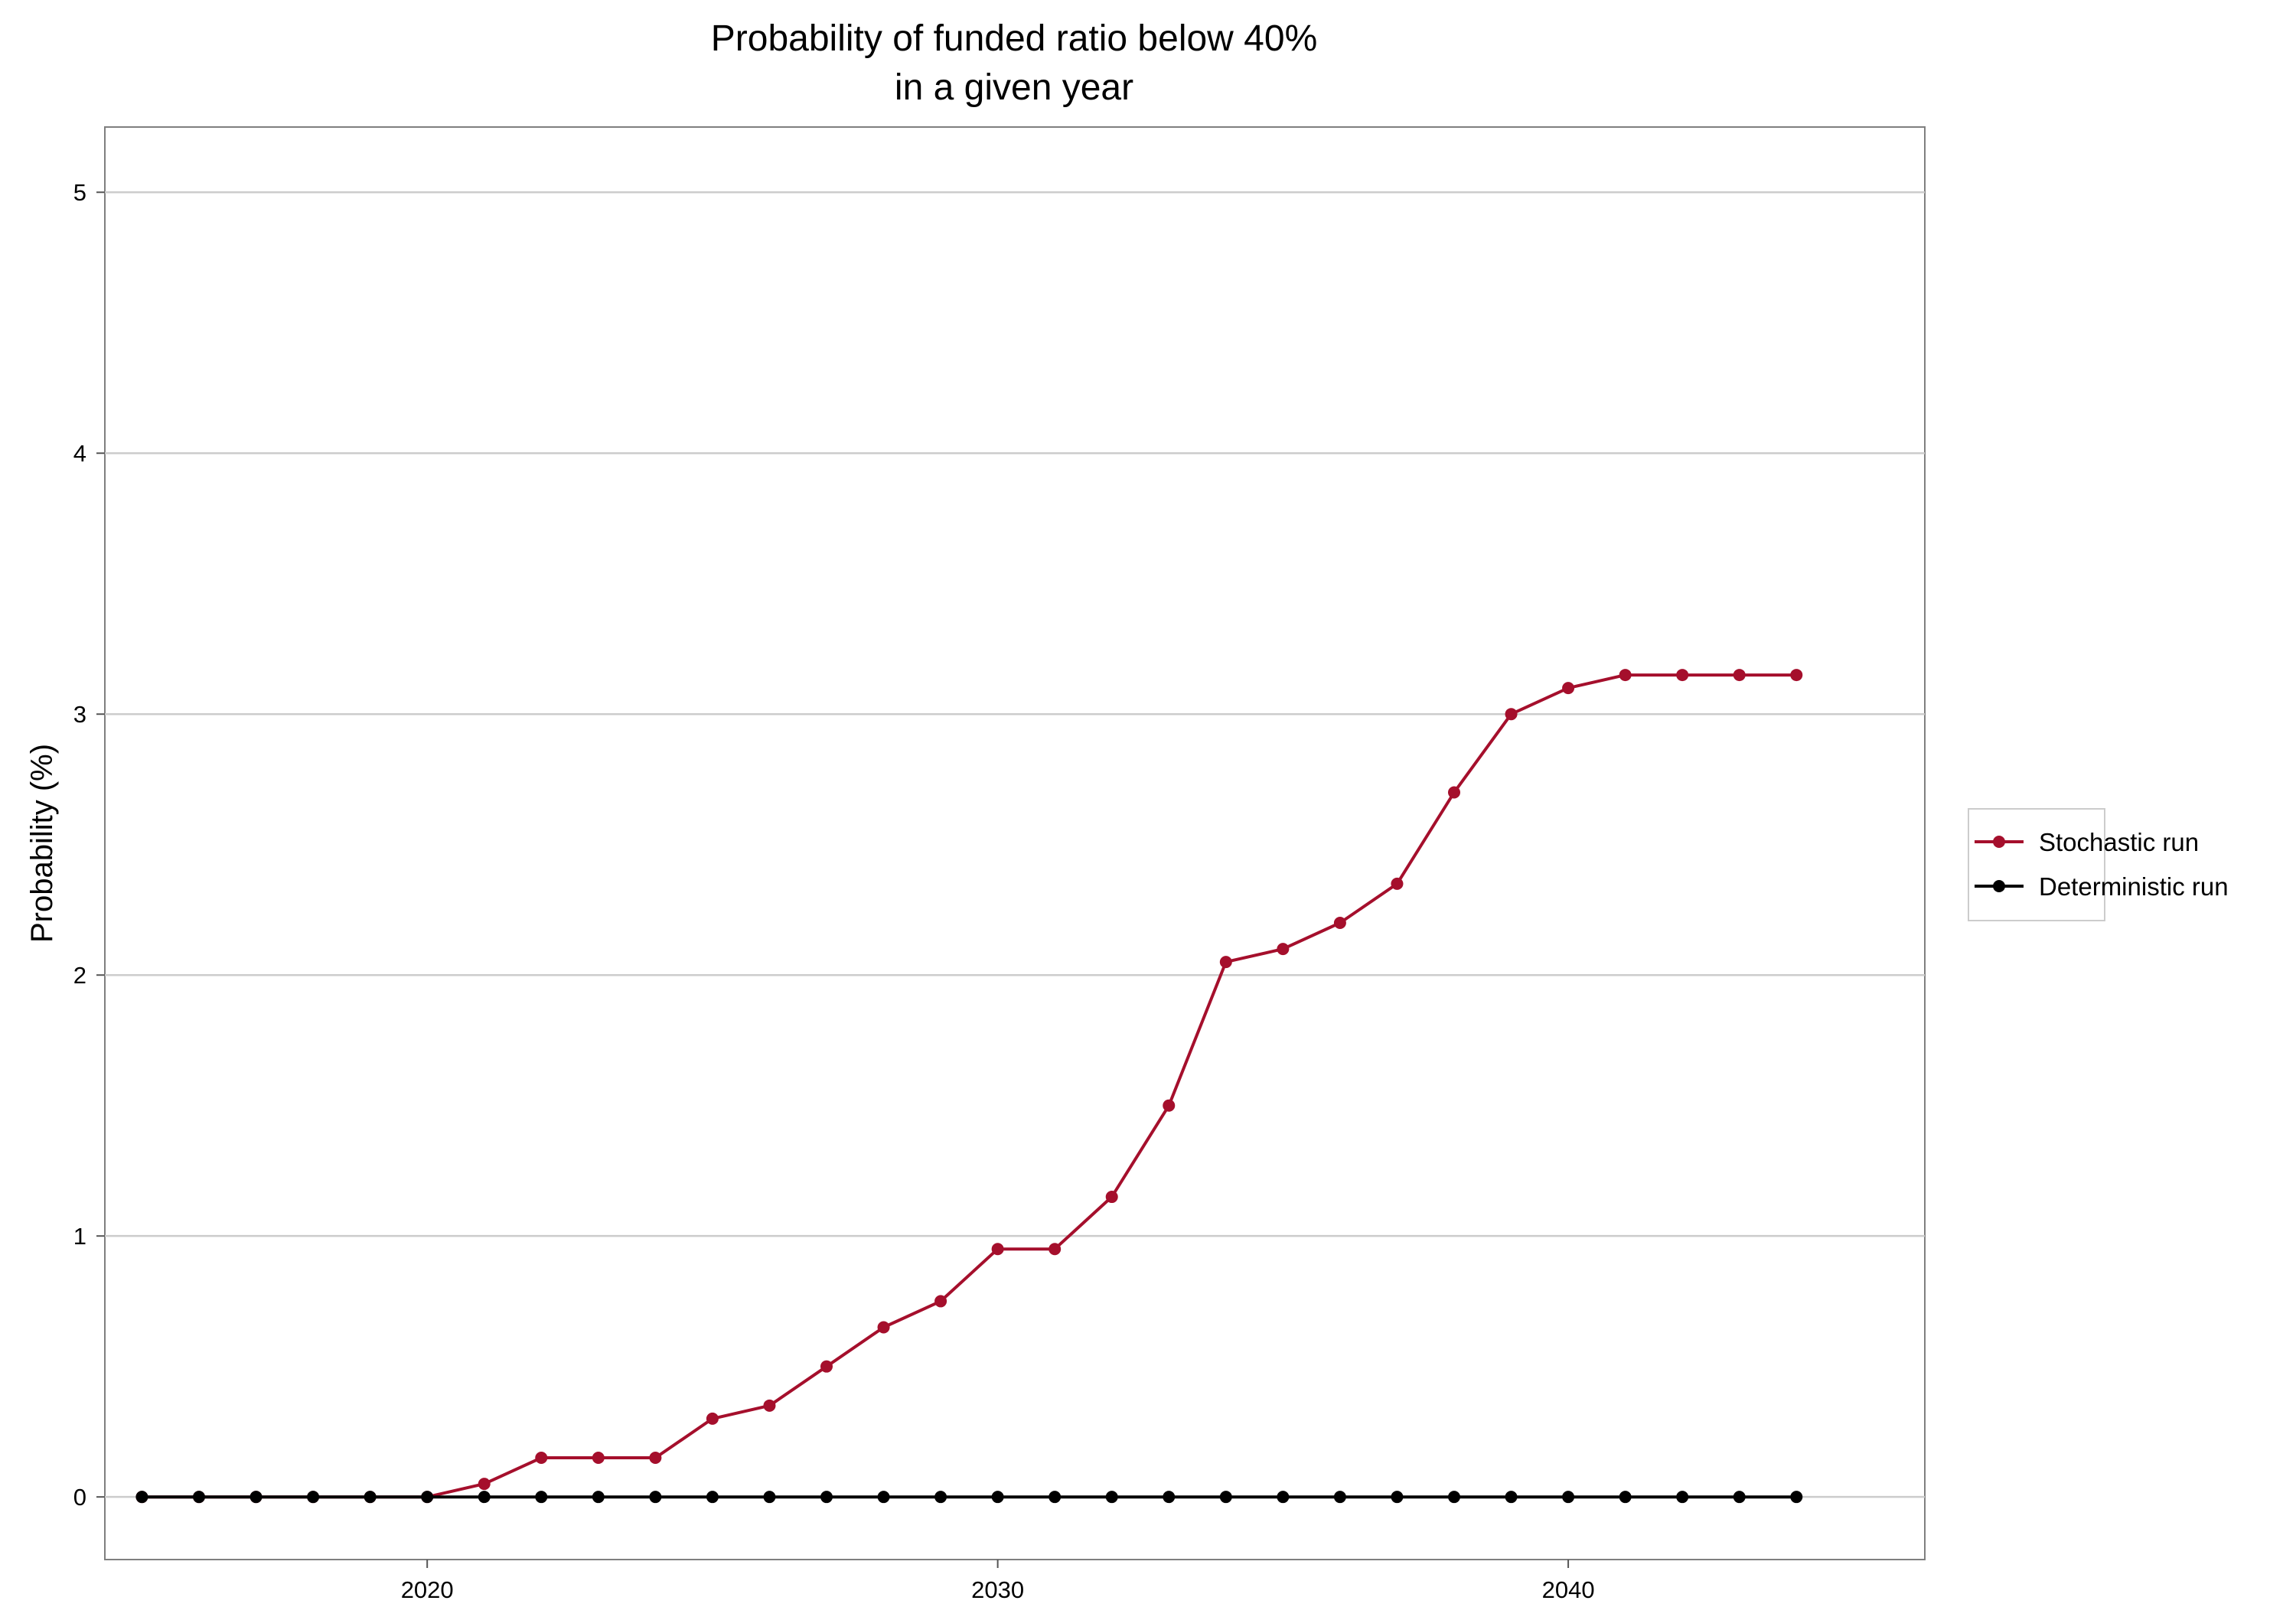 This screenshot has height=1607, width=2296. Describe the element at coordinates (2119, 842) in the screenshot. I see `legend-label: Stochastic run` at that location.